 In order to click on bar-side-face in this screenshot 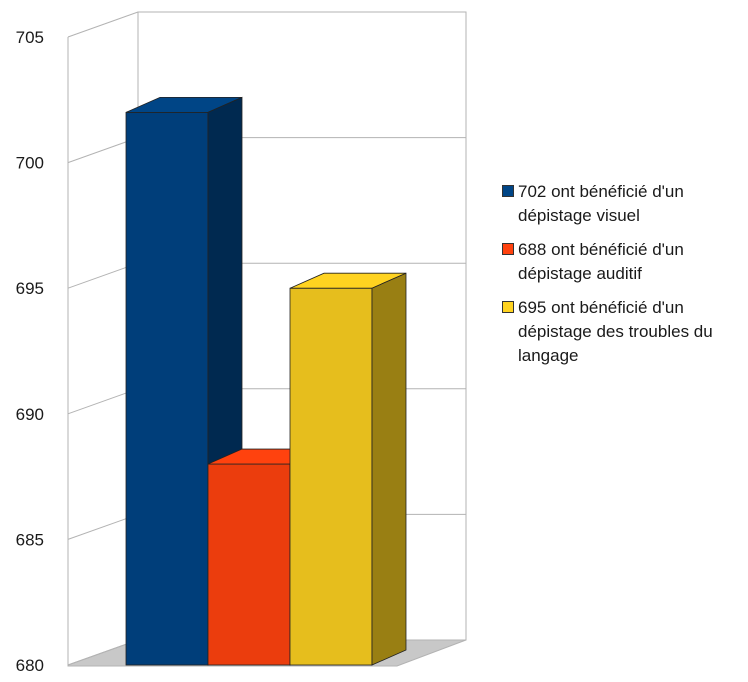, I will do `click(389, 469)`.